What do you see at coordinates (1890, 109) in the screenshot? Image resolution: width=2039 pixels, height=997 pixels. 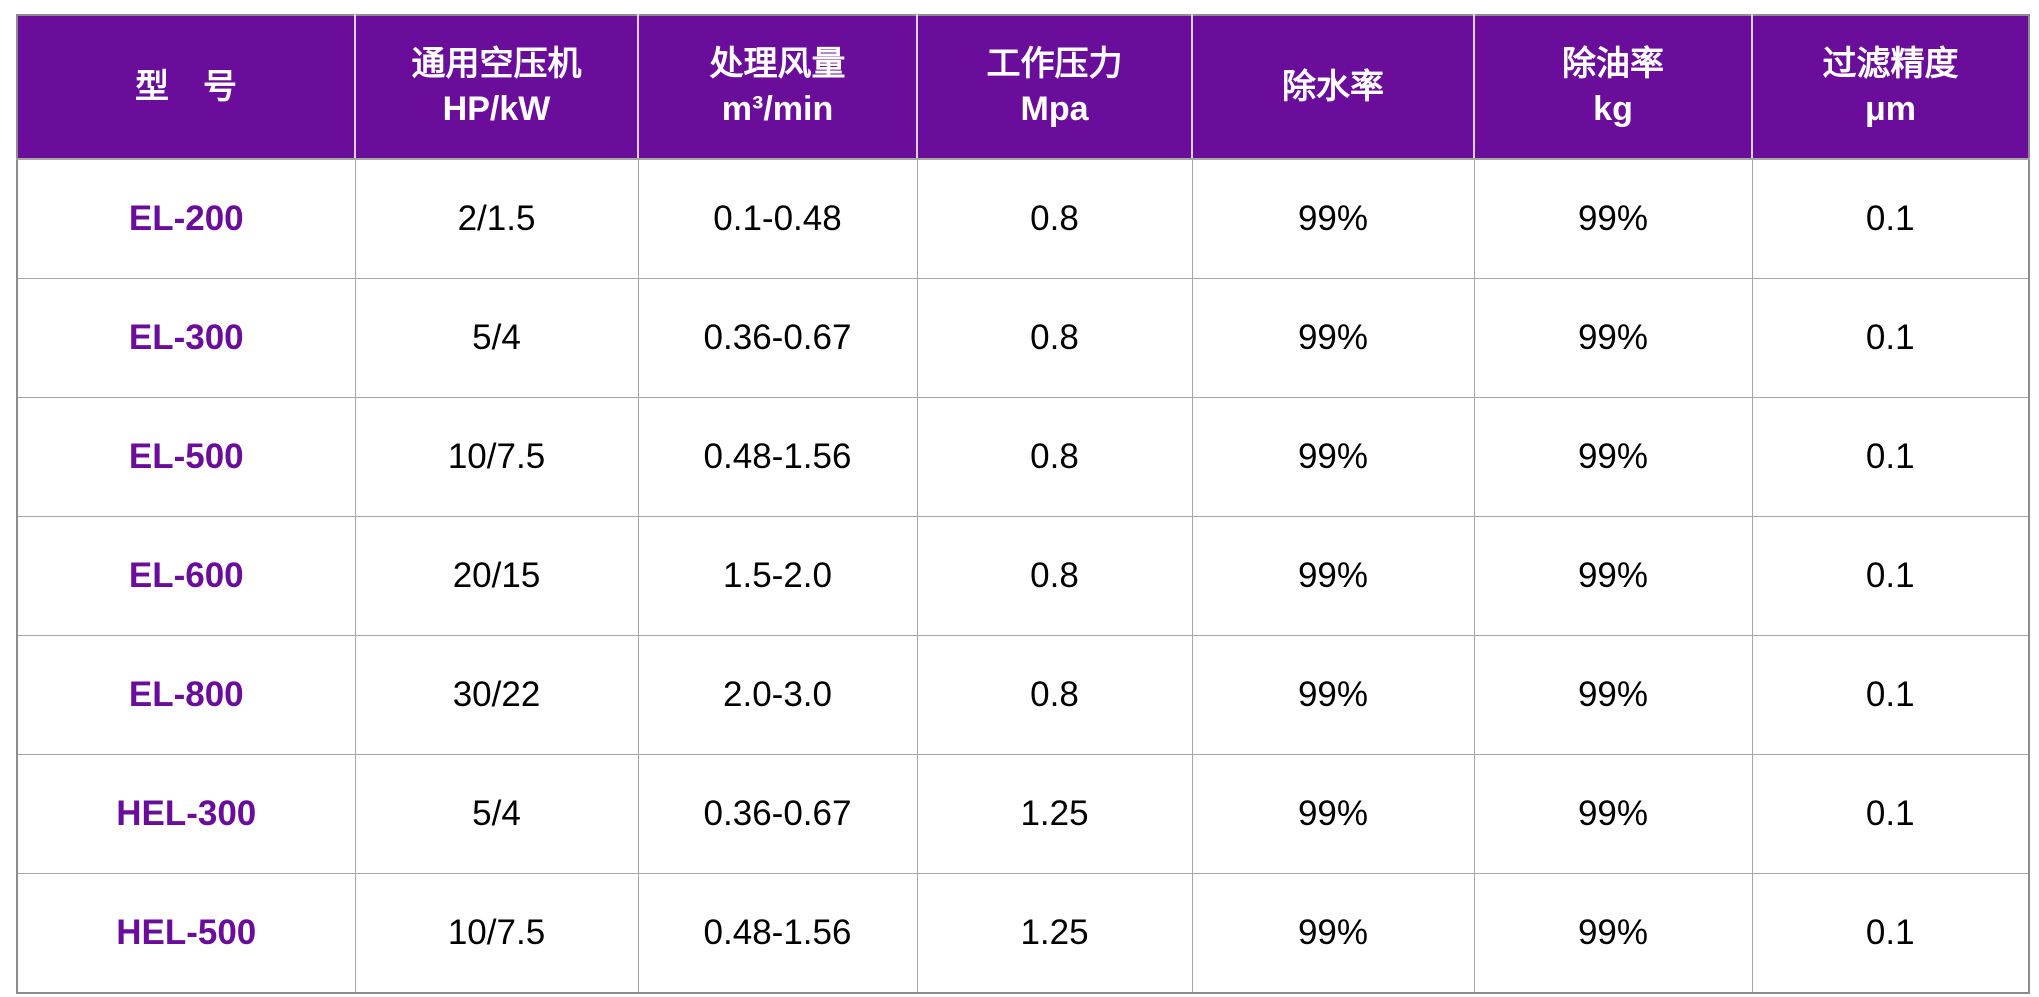 I see `column-header-unit: μm` at bounding box center [1890, 109].